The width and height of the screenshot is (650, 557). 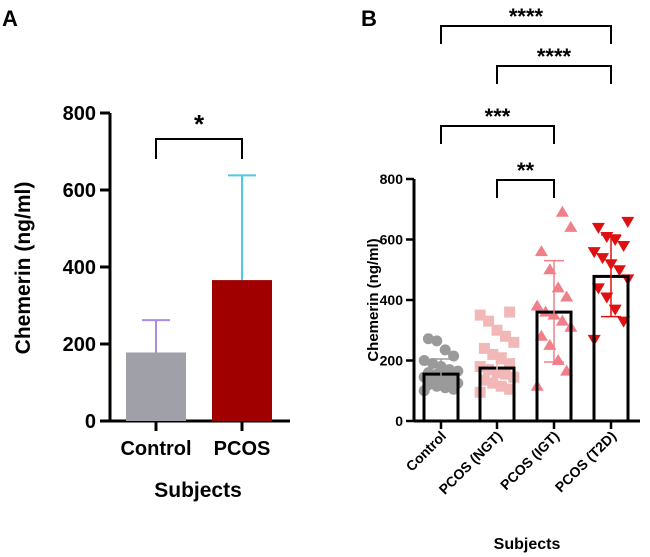 What do you see at coordinates (90, 422) in the screenshot?
I see `panel-a-y-tick-label: 0` at bounding box center [90, 422].